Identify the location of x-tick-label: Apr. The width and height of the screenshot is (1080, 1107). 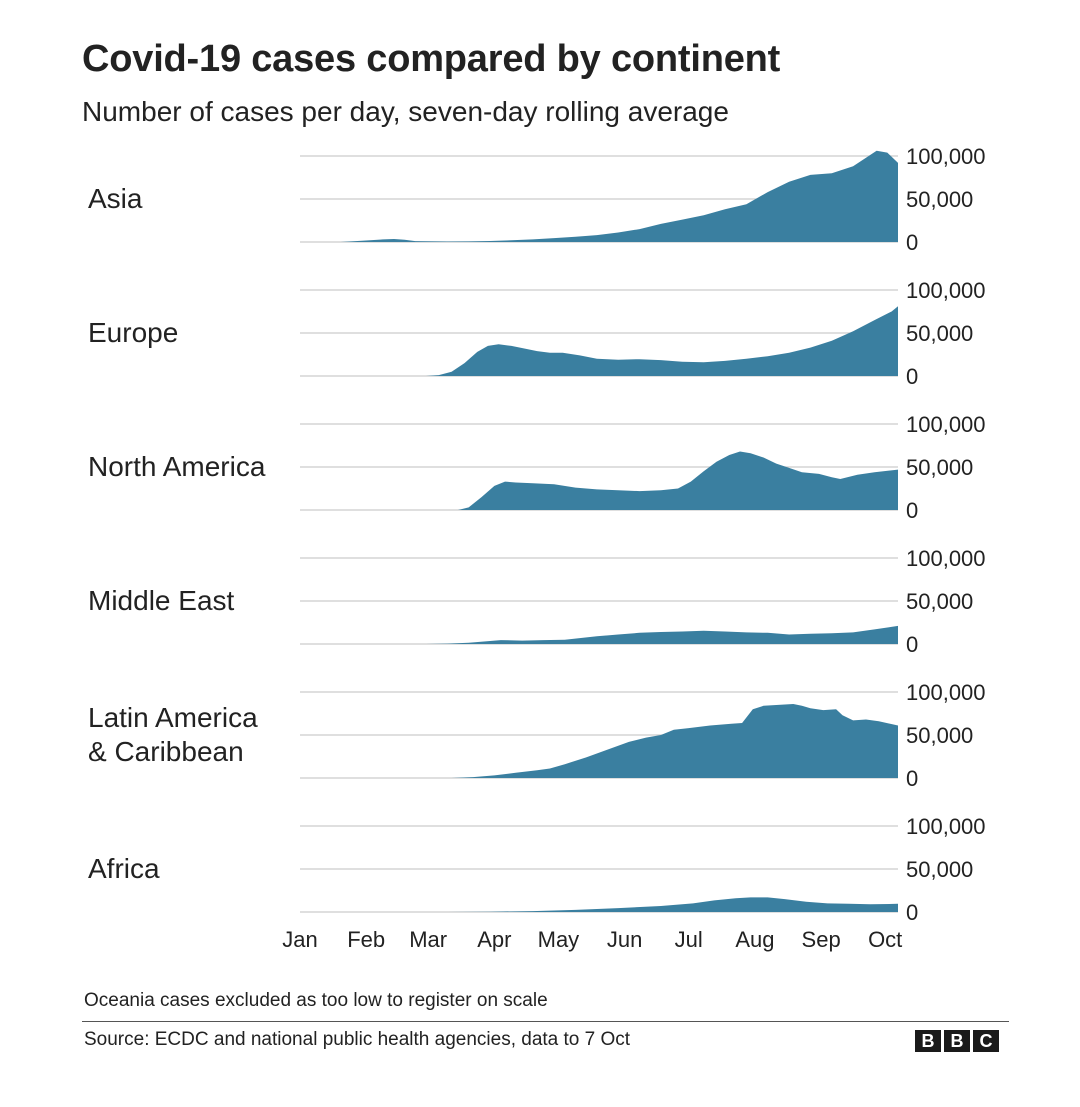
(494, 939).